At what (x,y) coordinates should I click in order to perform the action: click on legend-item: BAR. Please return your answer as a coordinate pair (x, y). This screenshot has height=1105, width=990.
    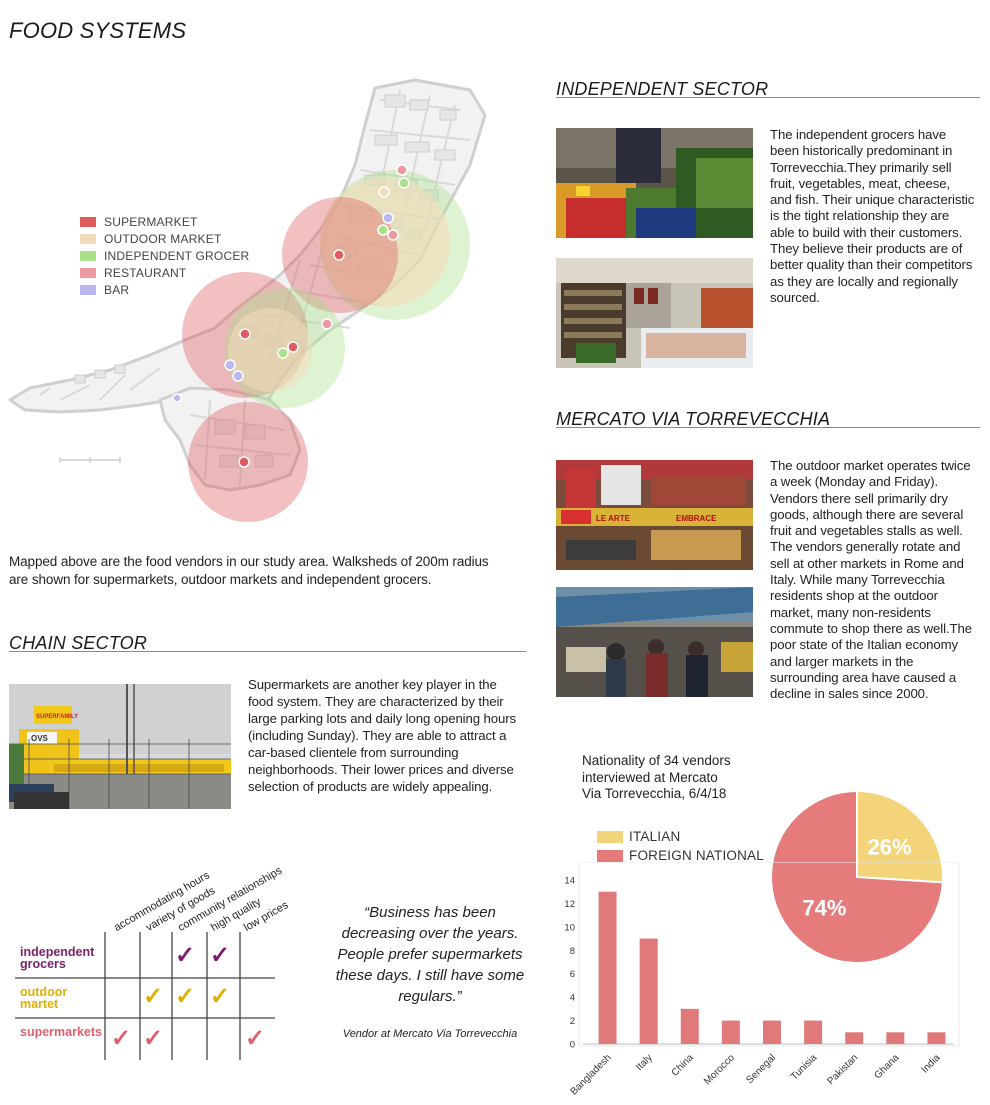
    Looking at the image, I should click on (164, 289).